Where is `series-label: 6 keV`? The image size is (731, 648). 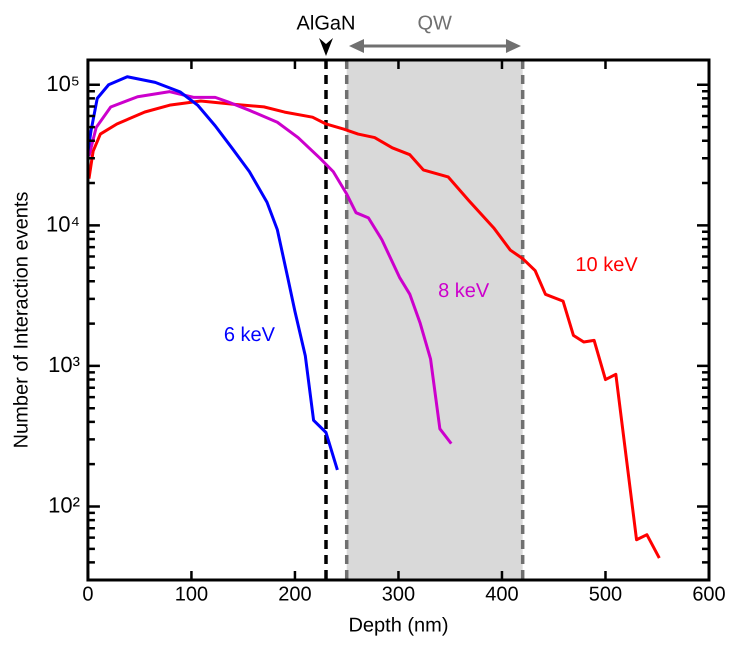 series-label: 6 keV is located at coordinates (250, 335).